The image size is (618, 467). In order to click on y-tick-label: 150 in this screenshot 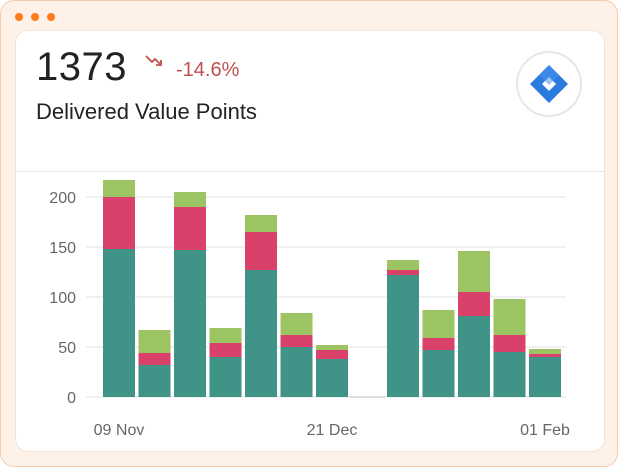, I will do `click(62, 248)`.